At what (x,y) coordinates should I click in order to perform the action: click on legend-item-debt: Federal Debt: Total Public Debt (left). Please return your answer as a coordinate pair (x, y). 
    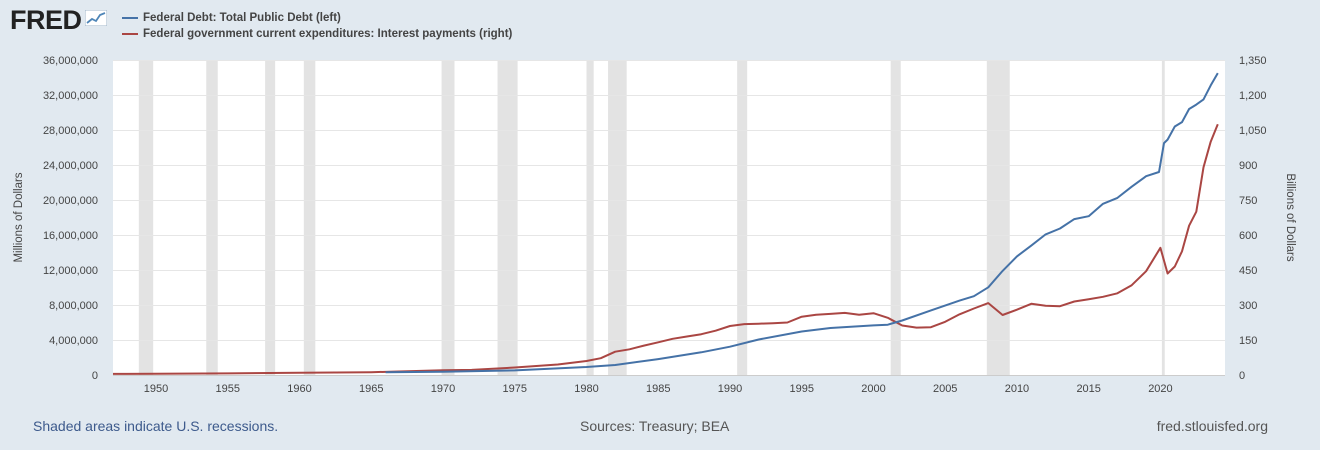
    Looking at the image, I should click on (317, 18).